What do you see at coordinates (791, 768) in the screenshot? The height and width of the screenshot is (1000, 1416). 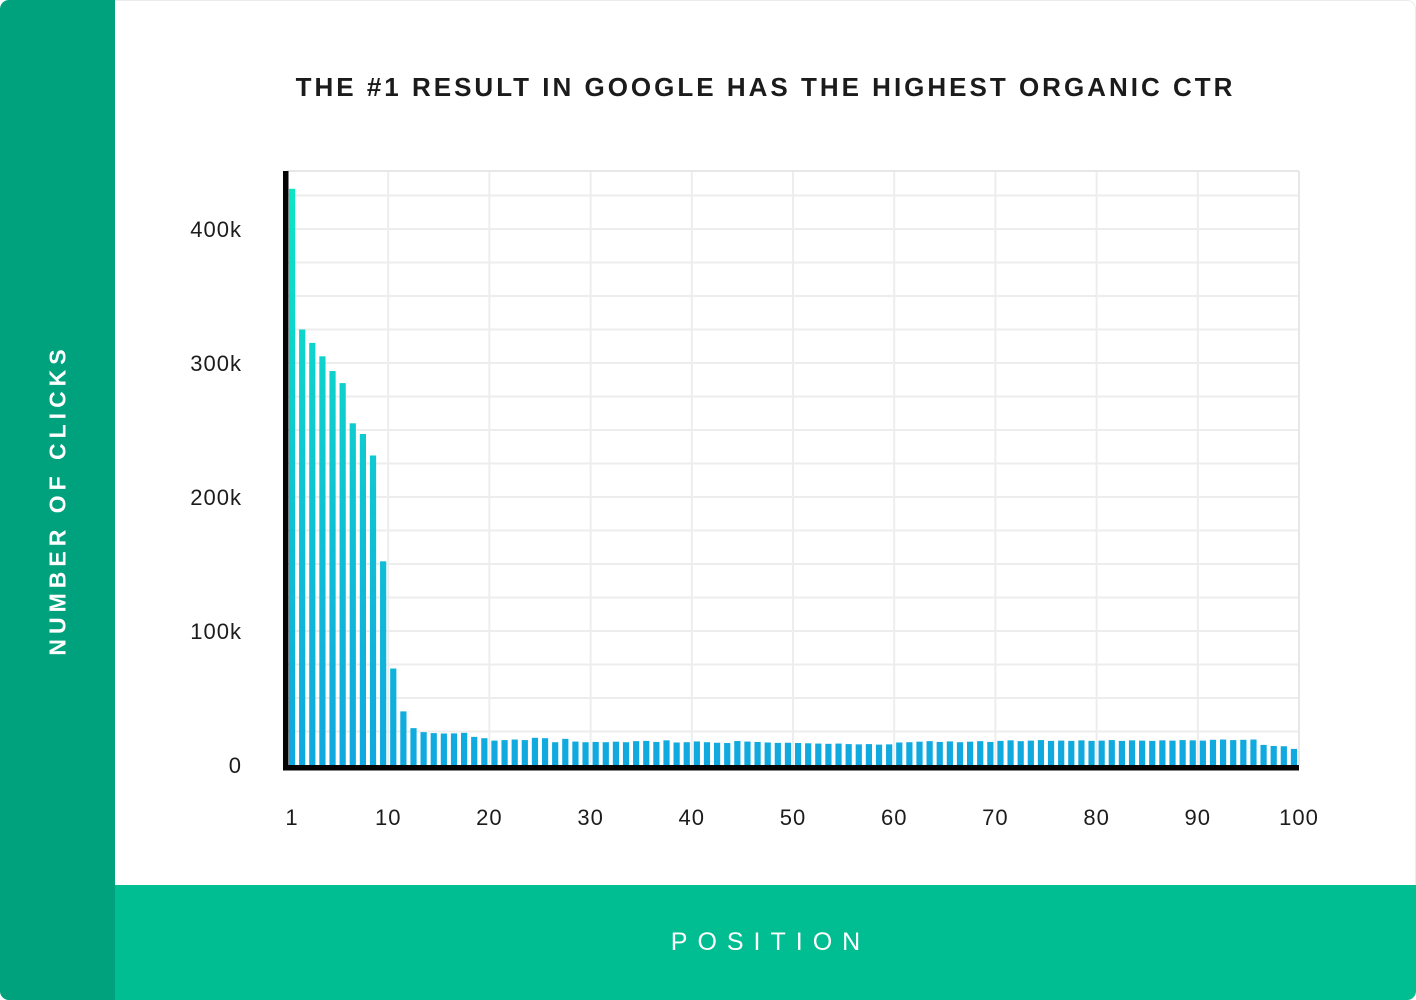 I see `x-axis-line` at bounding box center [791, 768].